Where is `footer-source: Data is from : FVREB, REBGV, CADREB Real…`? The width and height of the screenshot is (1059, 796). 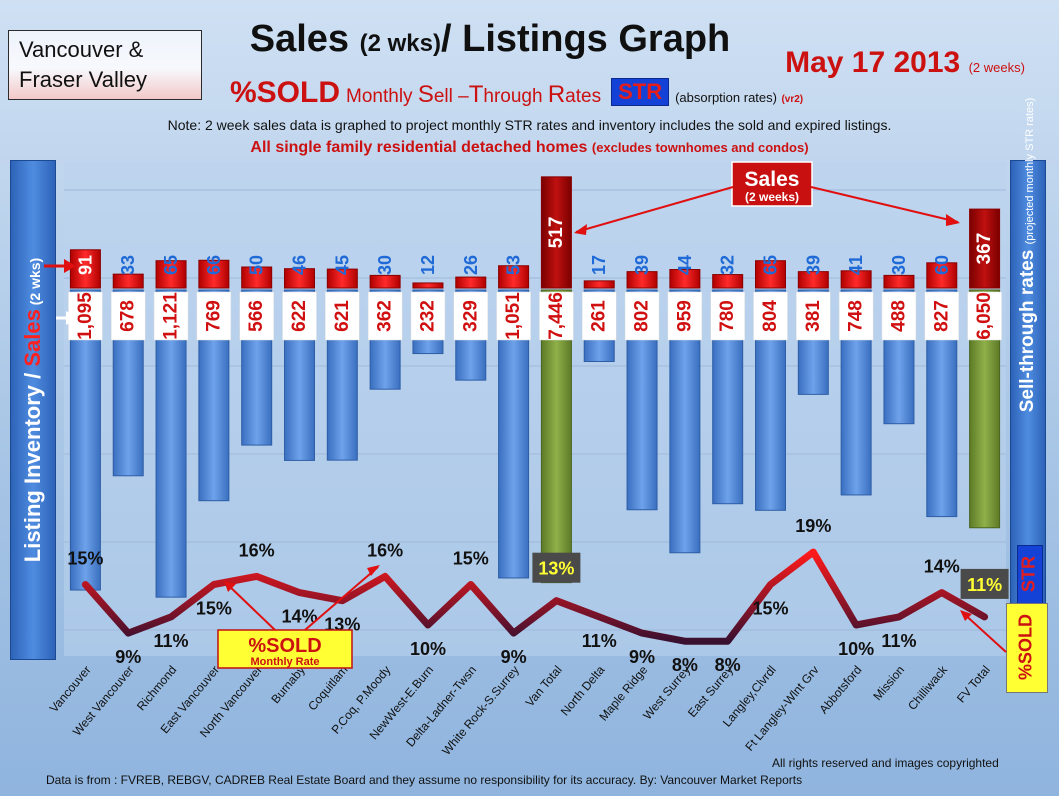 footer-source: Data is from : FVREB, REBGV, CADREB Real… is located at coordinates (424, 780).